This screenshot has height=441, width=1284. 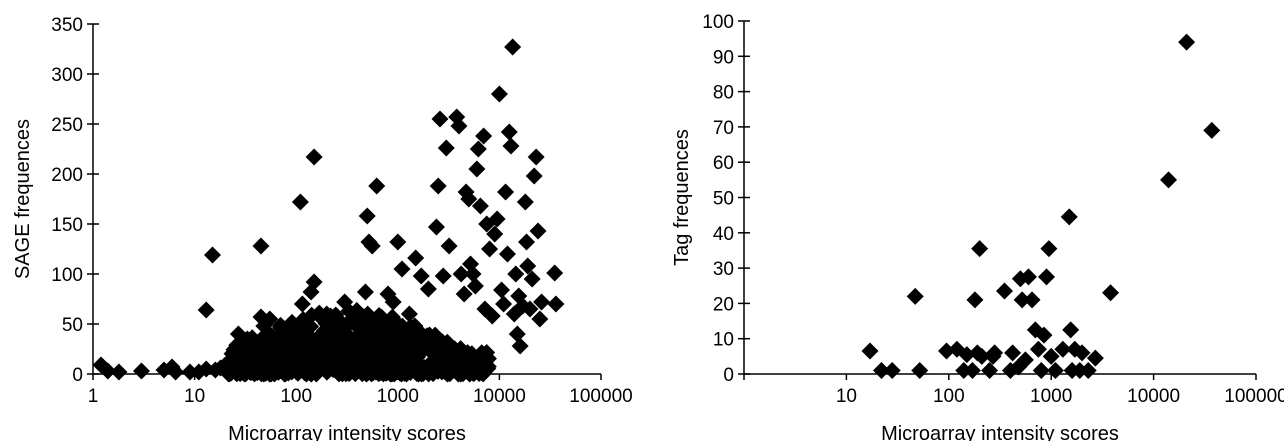 What do you see at coordinates (1000, 432) in the screenshot?
I see `chart-right-x-axis-label: Microarray intensity scores` at bounding box center [1000, 432].